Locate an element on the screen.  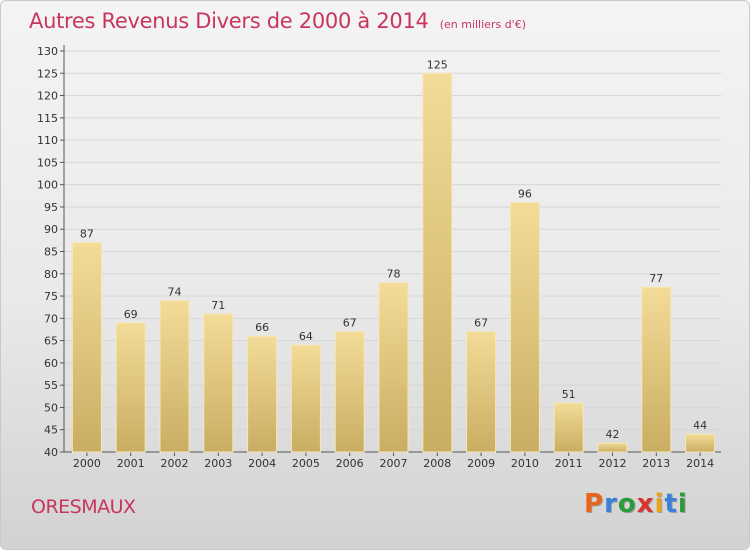
value-label: 44 is located at coordinates (700, 425).